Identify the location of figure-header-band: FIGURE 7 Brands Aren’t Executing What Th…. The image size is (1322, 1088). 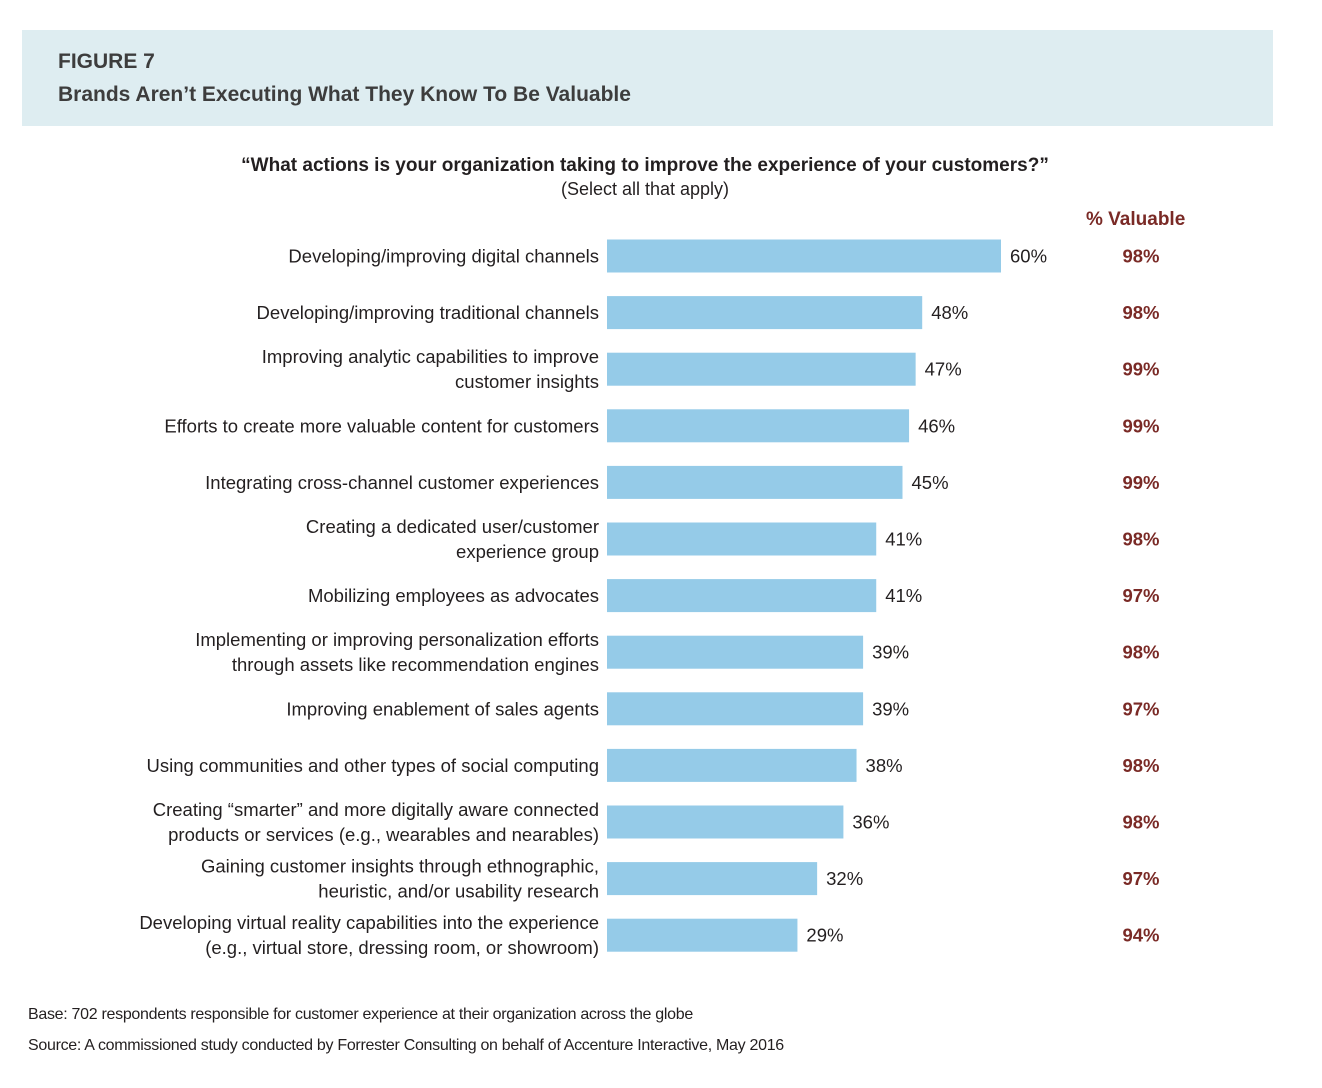
(647, 78).